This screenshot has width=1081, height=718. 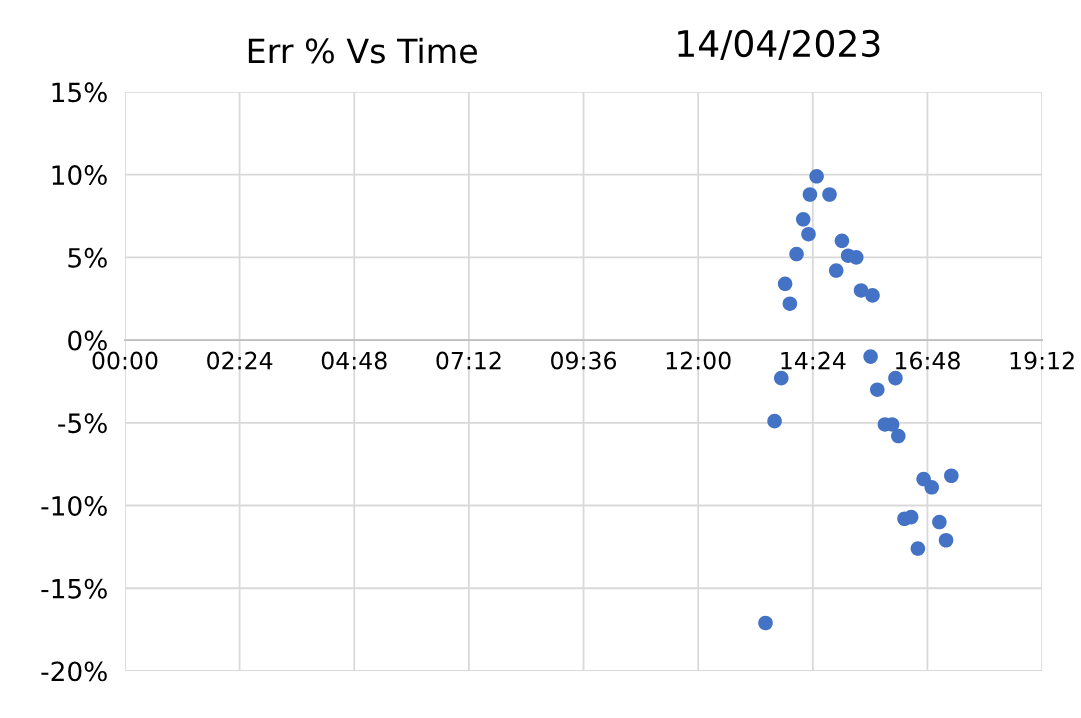 I want to click on x-tick-label: 04:48, so click(x=354, y=360).